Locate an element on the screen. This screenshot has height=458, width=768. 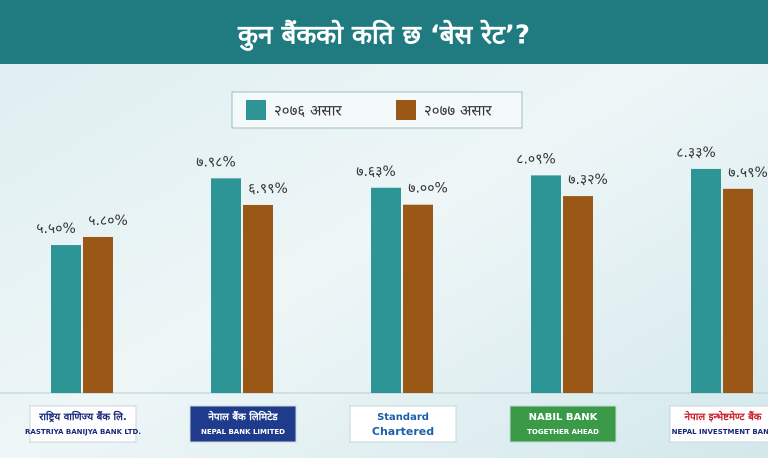
x-tick-sublabel: TOGETHER AHEAD is located at coordinates (563, 432).